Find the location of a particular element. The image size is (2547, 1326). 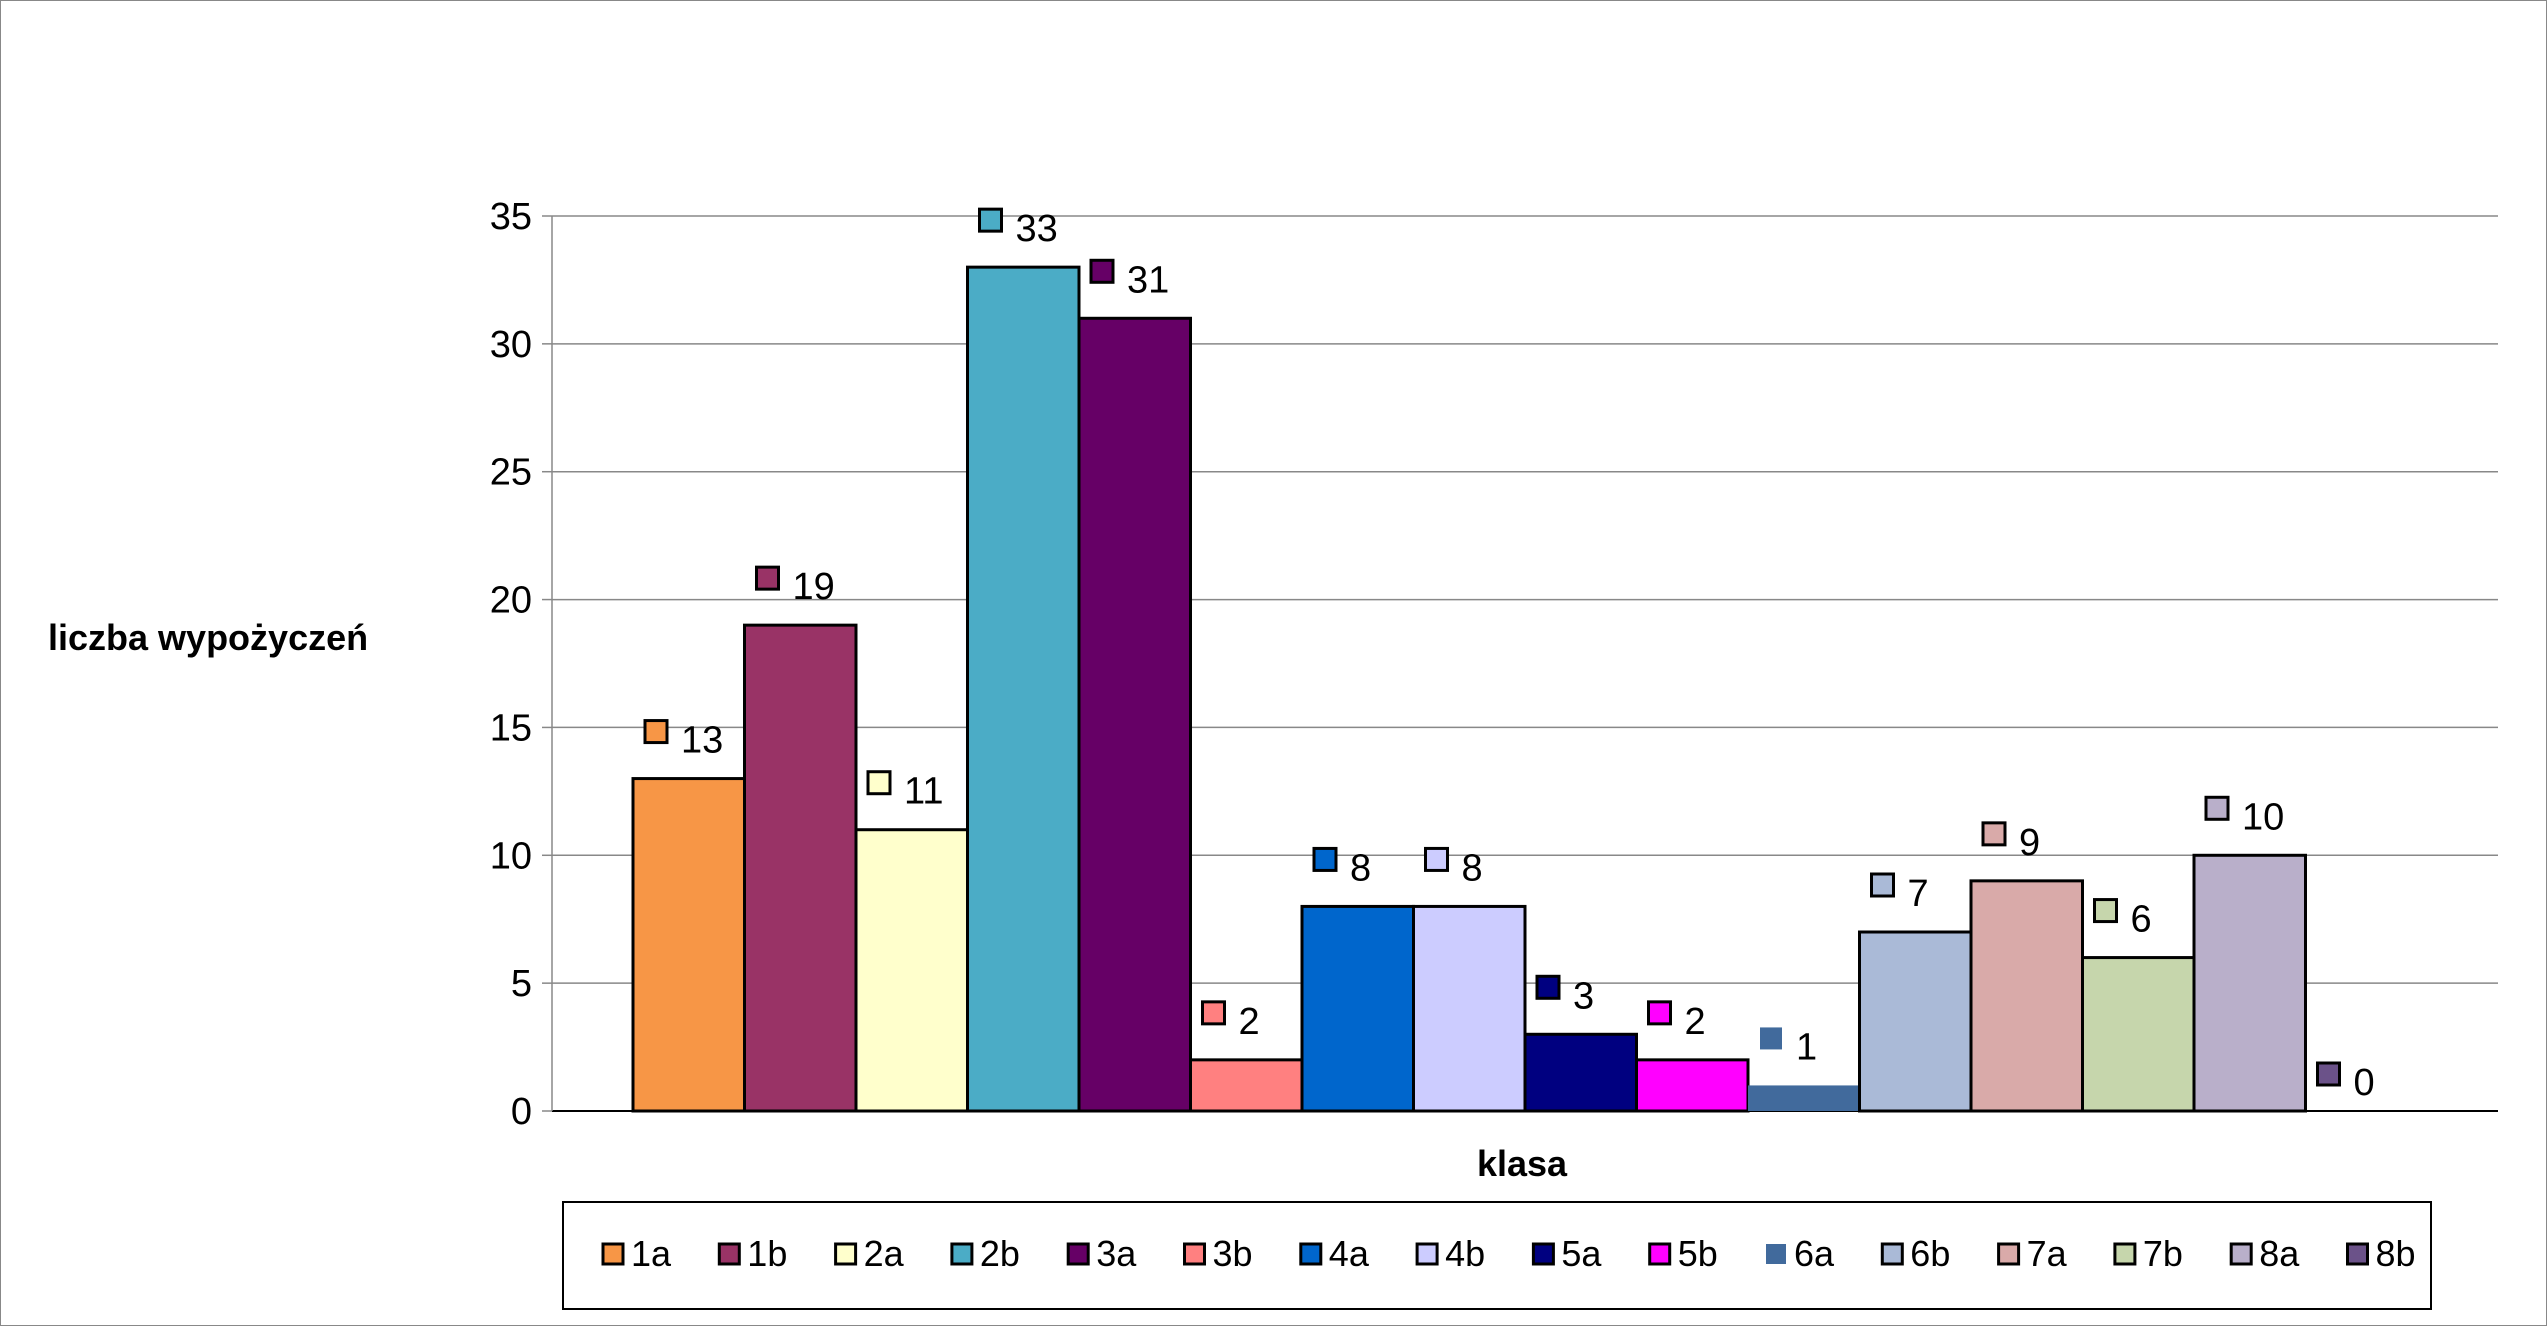

data-label-marker-1b is located at coordinates (767, 578).